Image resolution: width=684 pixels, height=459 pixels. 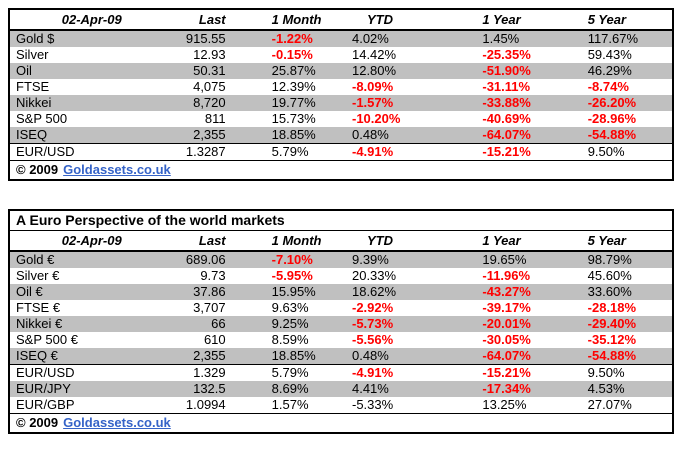 I want to click on table-row: FTSE € 3,707 9.63% -2.92% -39.17% -28.18%, so click(x=341, y=308).